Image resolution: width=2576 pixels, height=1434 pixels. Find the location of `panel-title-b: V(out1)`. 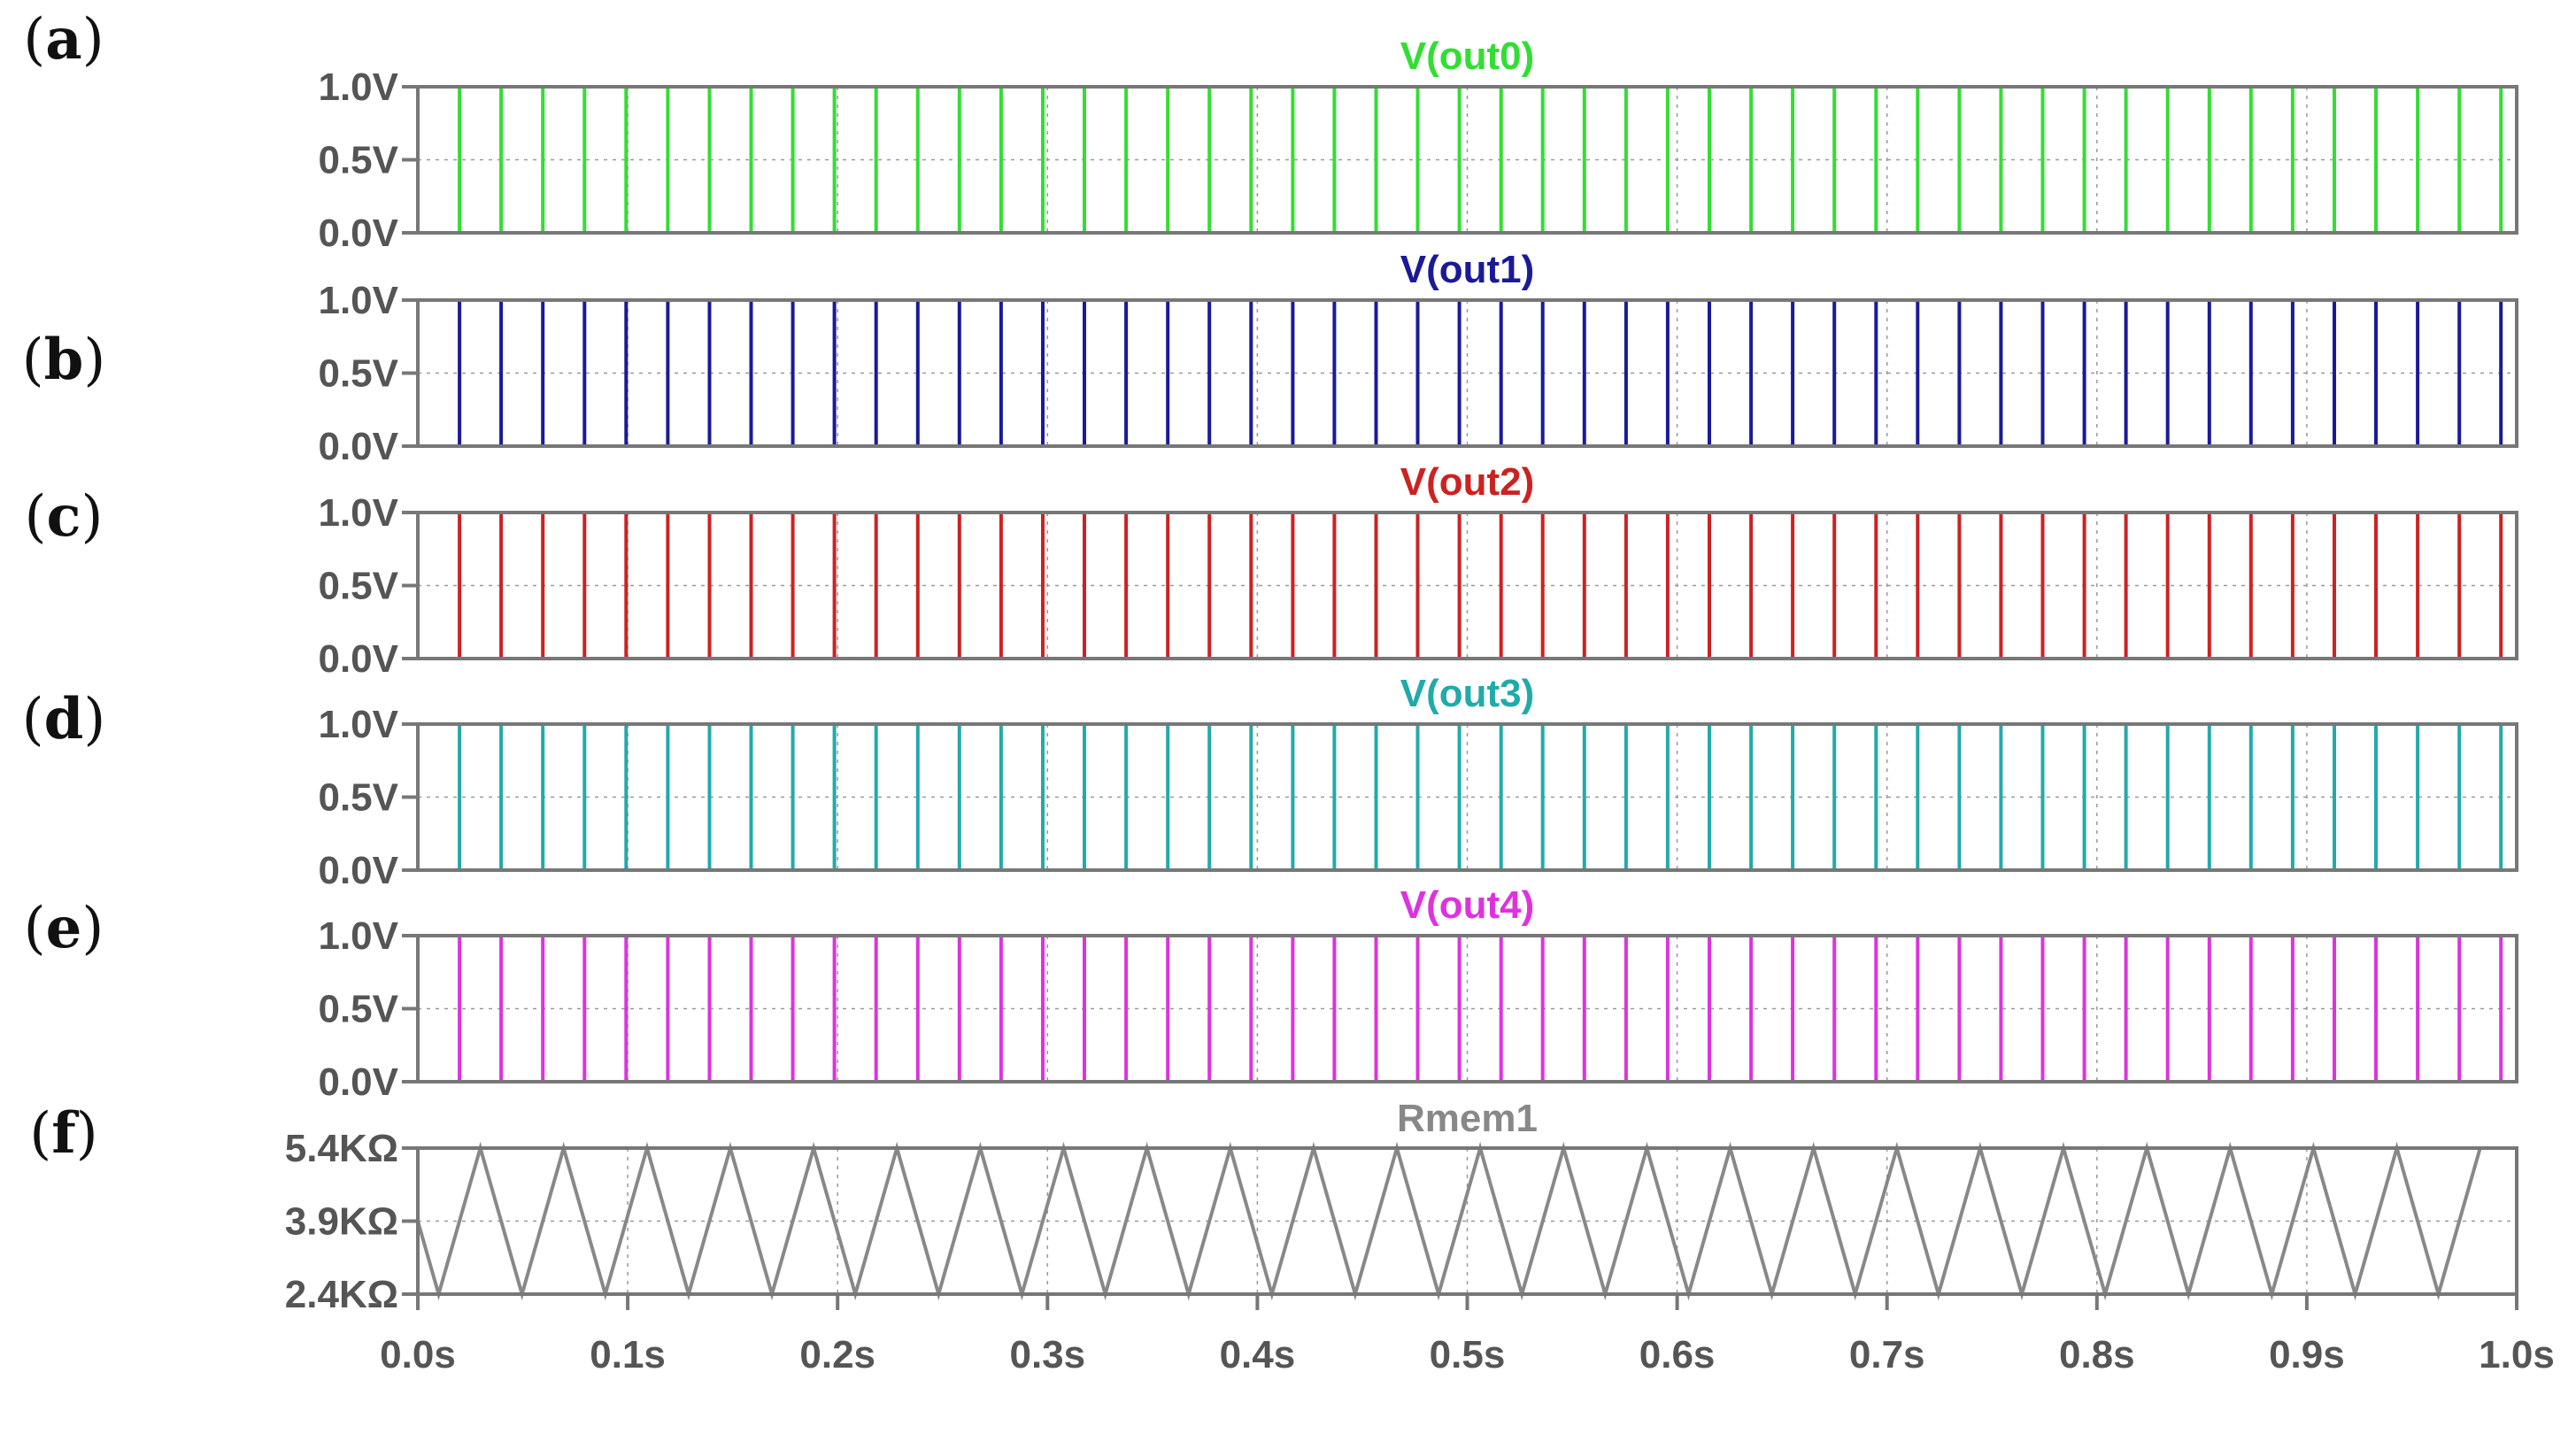

panel-title-b: V(out1) is located at coordinates (1467, 269).